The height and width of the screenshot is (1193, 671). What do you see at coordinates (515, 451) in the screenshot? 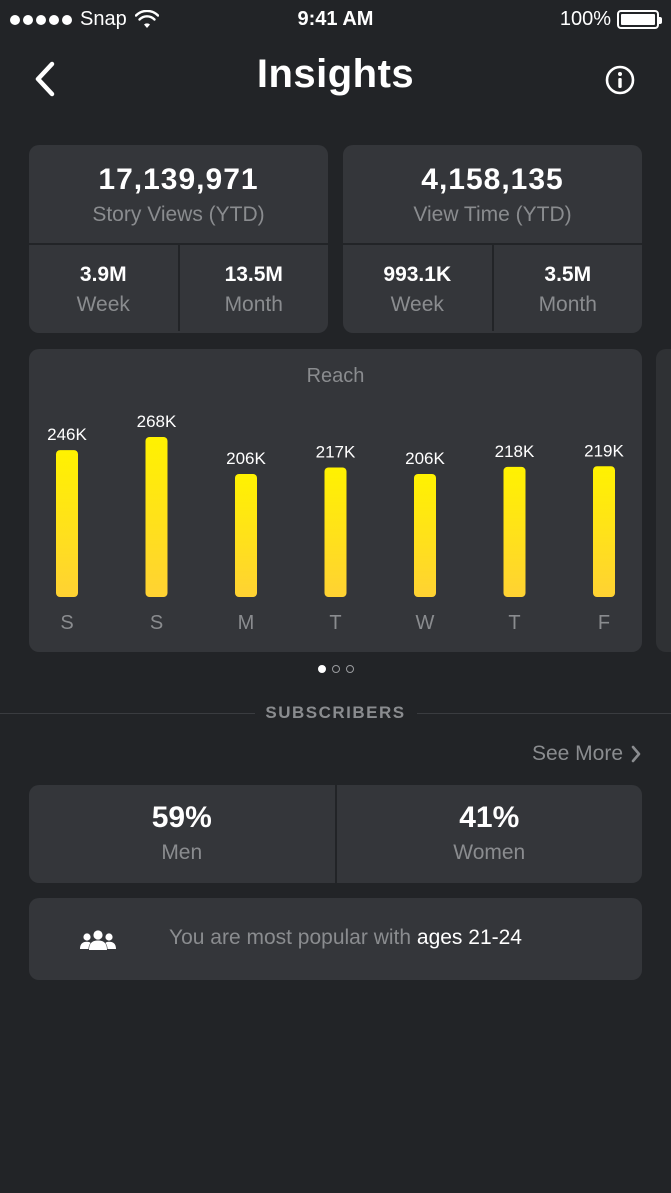
I see `reach-bar-value-label: 218K` at bounding box center [515, 451].